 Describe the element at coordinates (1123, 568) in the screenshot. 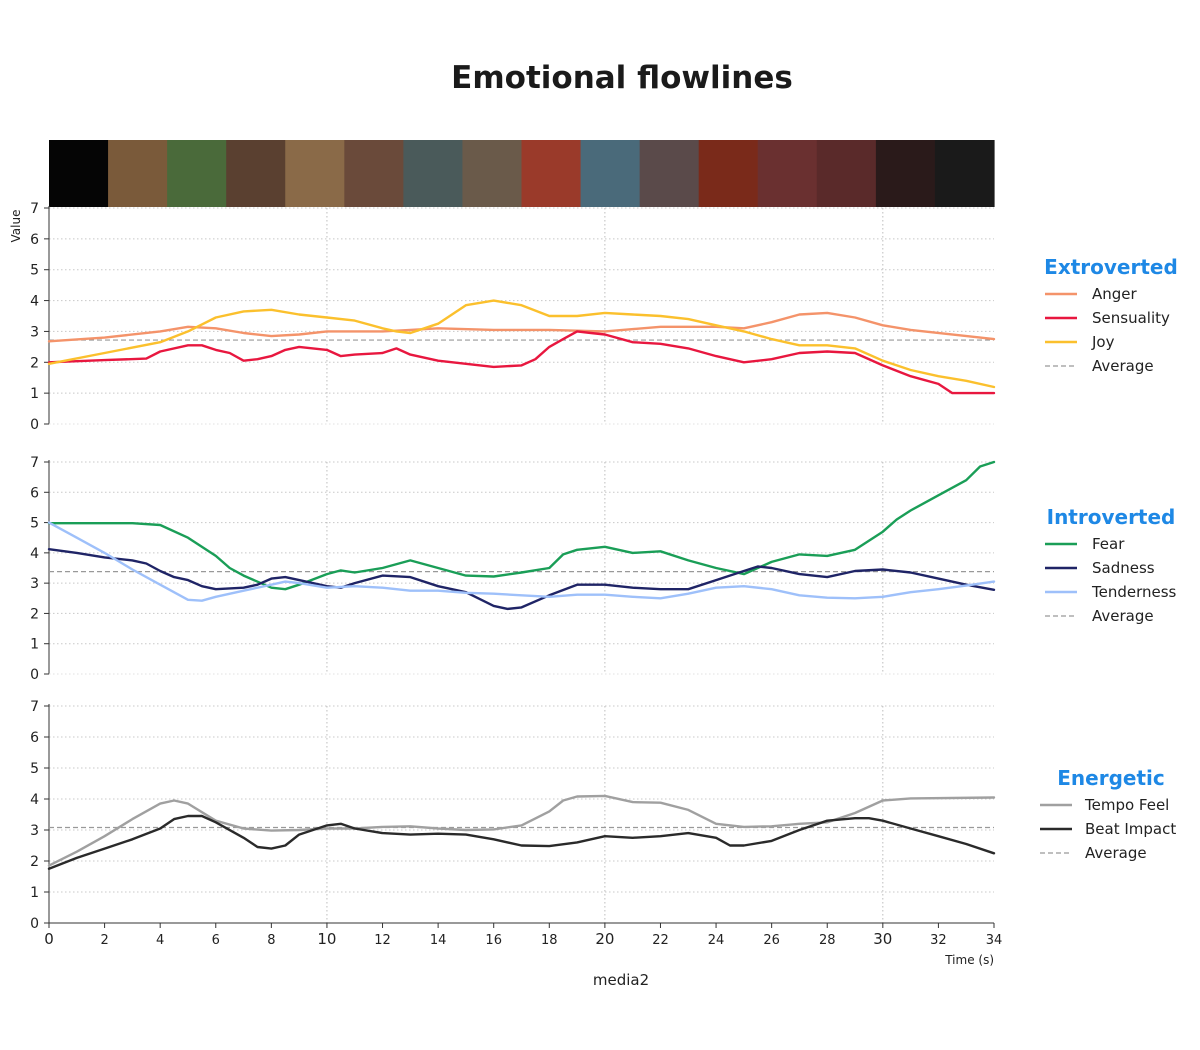

I see `legend-label: Sadness` at that location.